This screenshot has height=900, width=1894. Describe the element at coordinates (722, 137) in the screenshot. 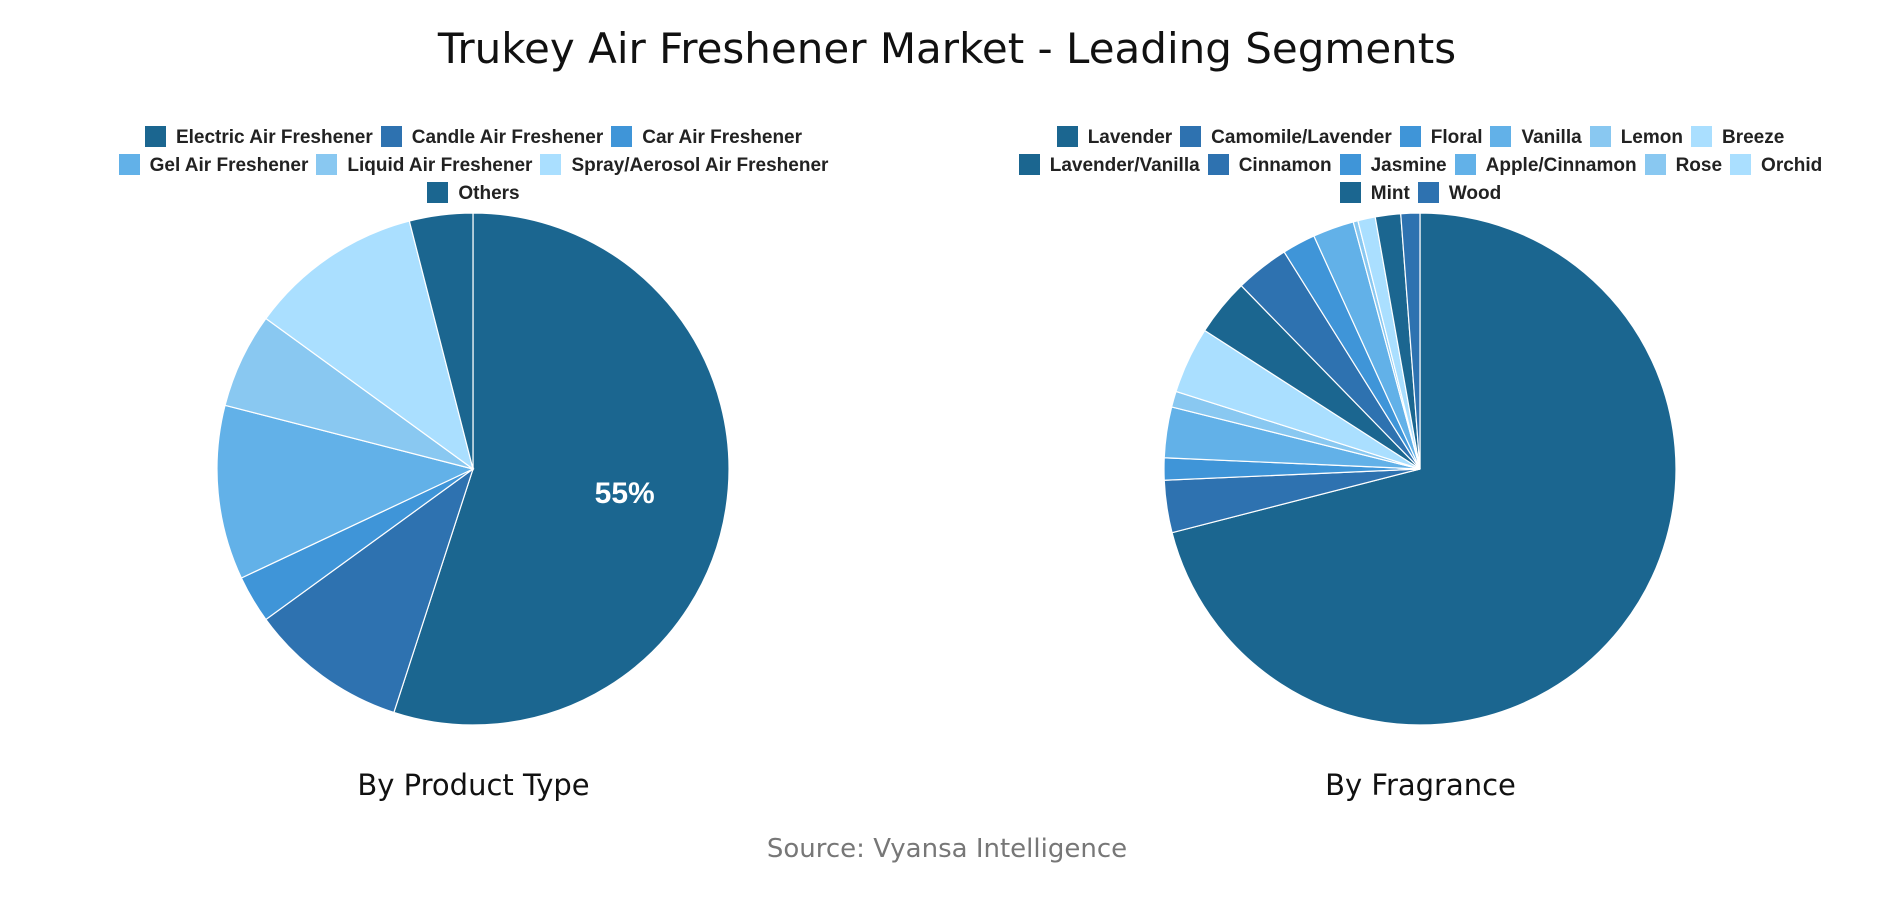

I see `legend-label: Car Air Freshener` at that location.